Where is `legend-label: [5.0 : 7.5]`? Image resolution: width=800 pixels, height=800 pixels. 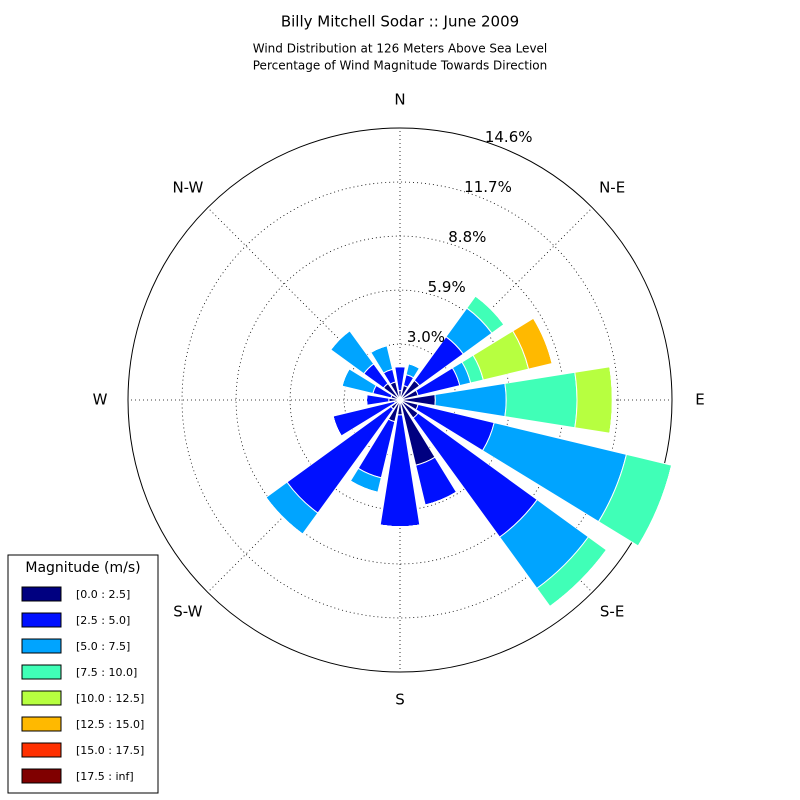 legend-label: [5.0 : 7.5] is located at coordinates (103, 646).